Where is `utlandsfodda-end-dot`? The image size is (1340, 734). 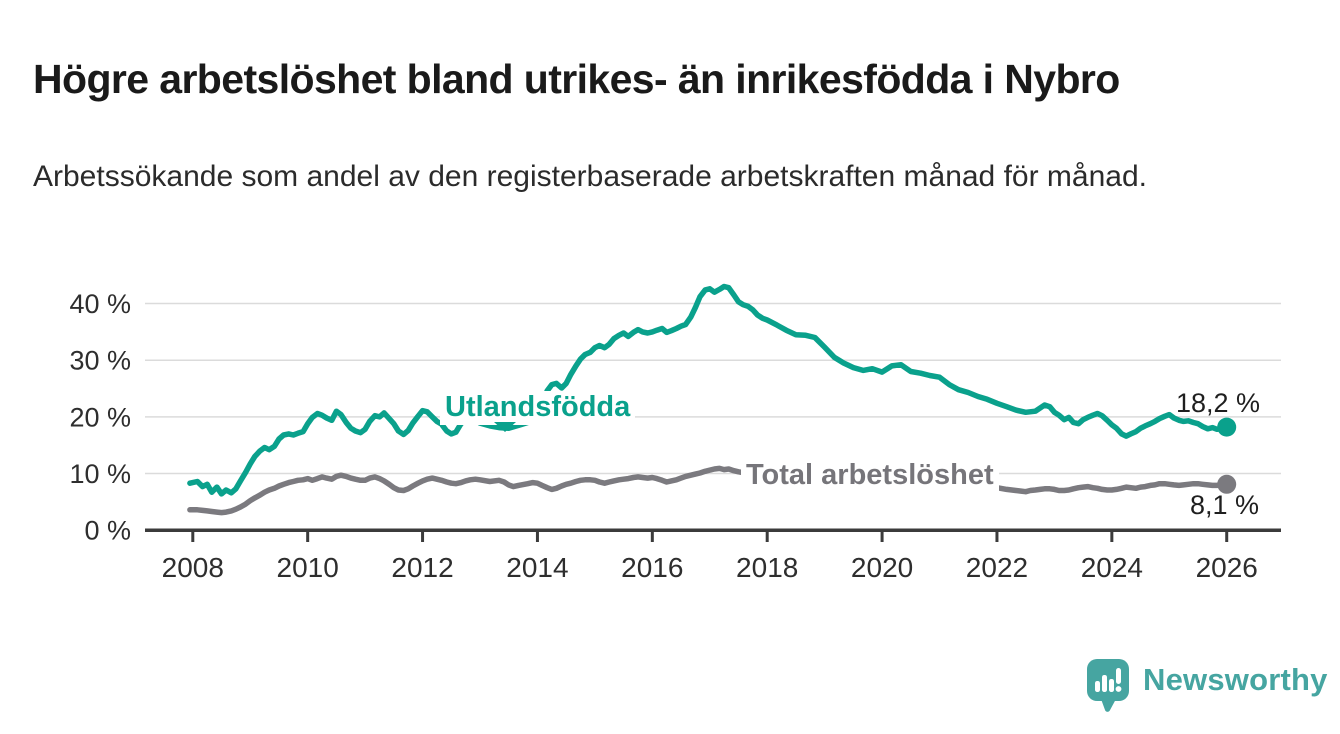
utlandsfodda-end-dot is located at coordinates (1227, 427).